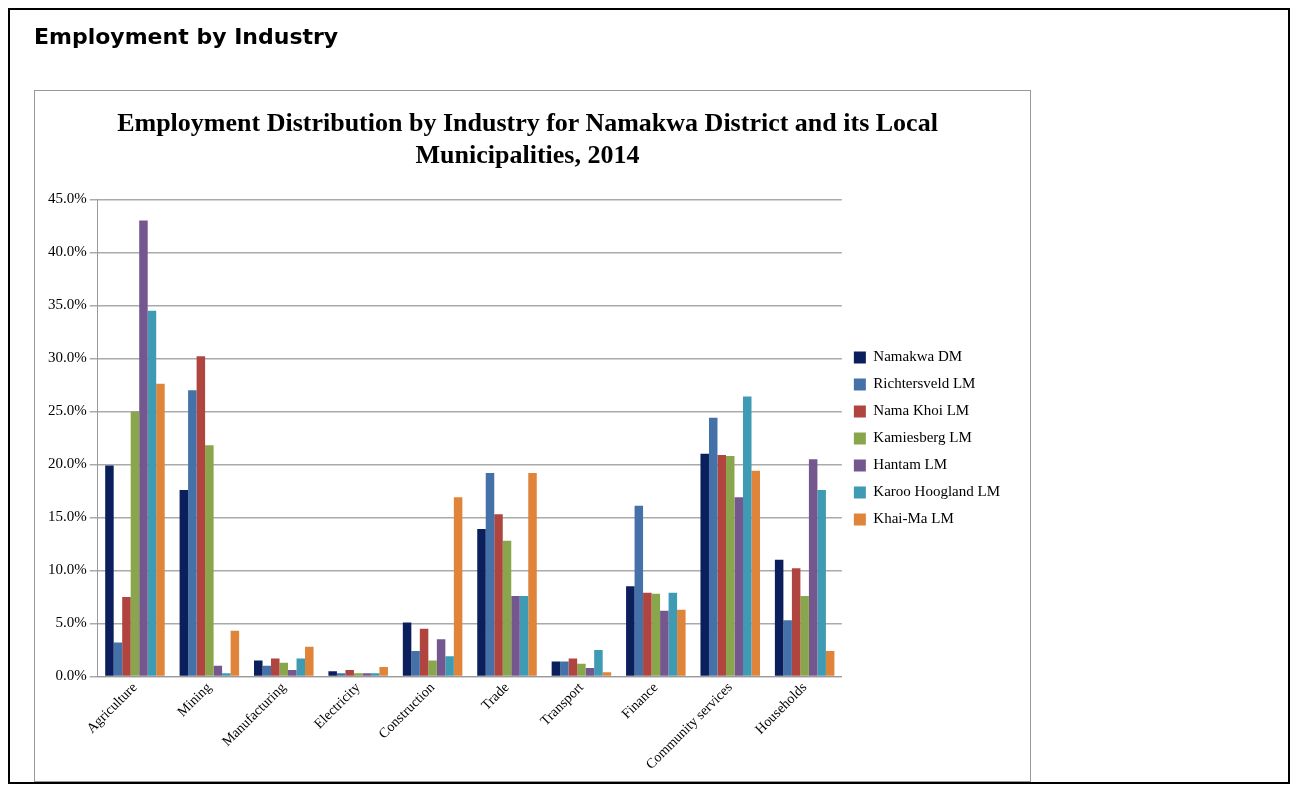 This screenshot has width=1298, height=796. I want to click on y-tick-label: 15.0%, so click(67, 516).